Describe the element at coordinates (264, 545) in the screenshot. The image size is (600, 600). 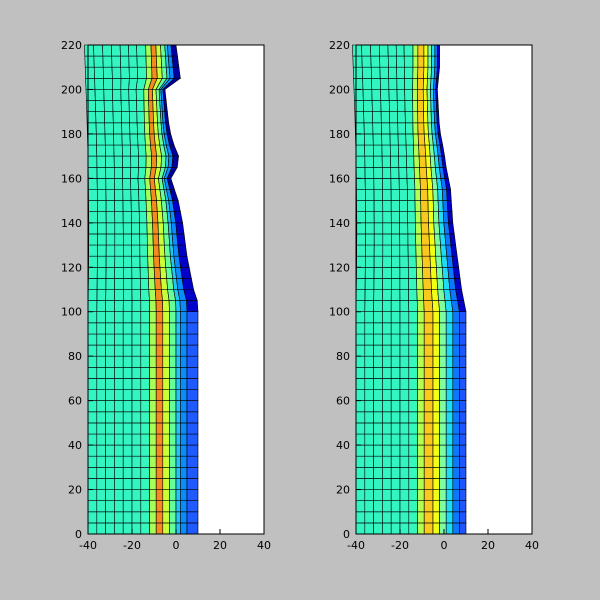
I see `x-tick-label: 40` at that location.